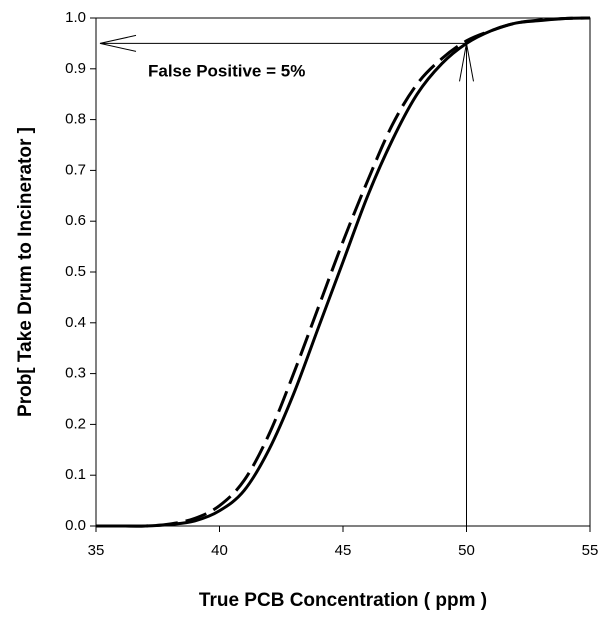 The width and height of the screenshot is (605, 617). Describe the element at coordinates (25, 272) in the screenshot. I see `y-axis-title: Prob[ Take Drum to Incinerator ]` at that location.